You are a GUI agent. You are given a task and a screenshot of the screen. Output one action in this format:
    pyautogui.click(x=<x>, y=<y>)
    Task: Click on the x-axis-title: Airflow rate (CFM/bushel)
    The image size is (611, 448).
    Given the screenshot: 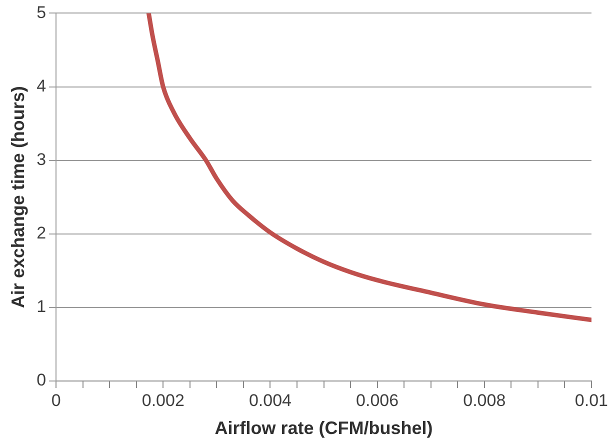 What is the action you would take?
    pyautogui.click(x=323, y=428)
    